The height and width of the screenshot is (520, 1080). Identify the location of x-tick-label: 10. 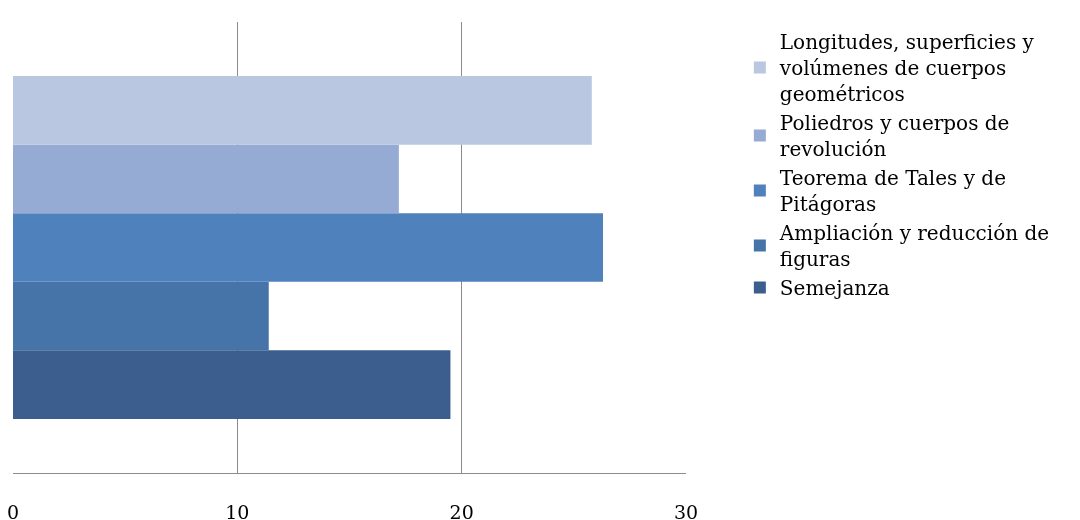
(237, 510).